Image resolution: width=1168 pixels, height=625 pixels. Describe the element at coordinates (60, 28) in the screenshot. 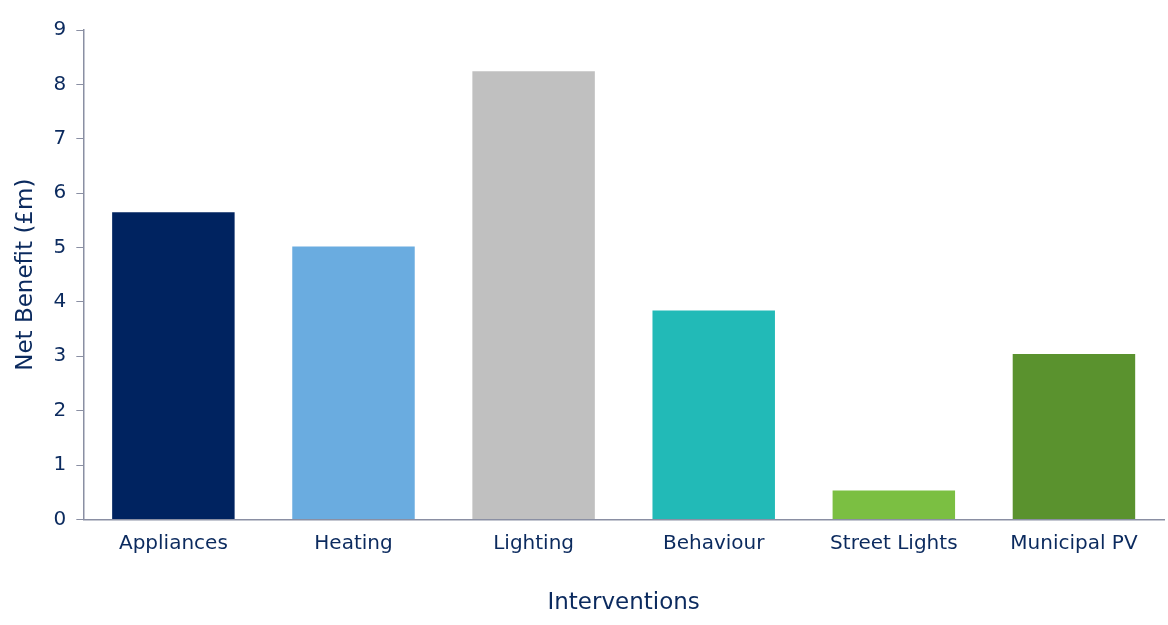

I see `y-tick-label: 9` at that location.